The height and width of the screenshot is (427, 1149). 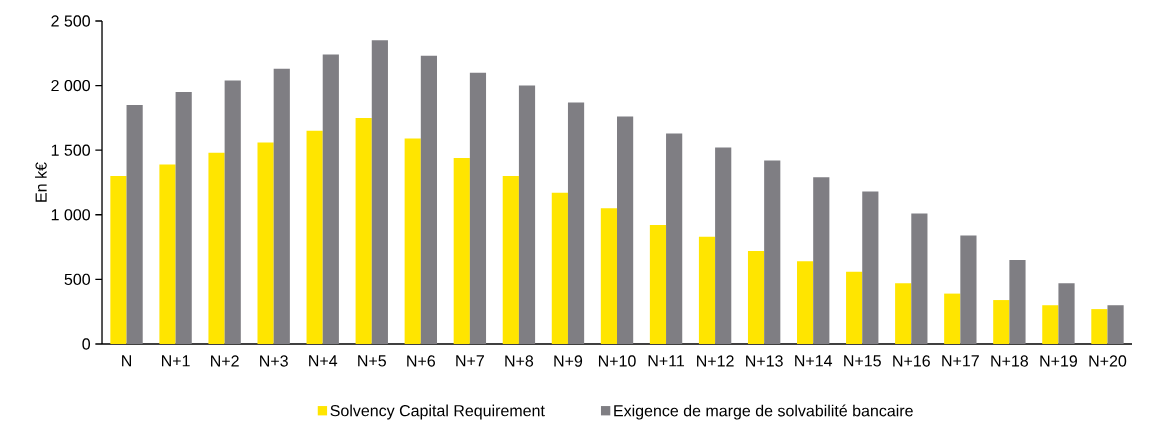 I want to click on x-tick-label: N+3, so click(x=274, y=361).